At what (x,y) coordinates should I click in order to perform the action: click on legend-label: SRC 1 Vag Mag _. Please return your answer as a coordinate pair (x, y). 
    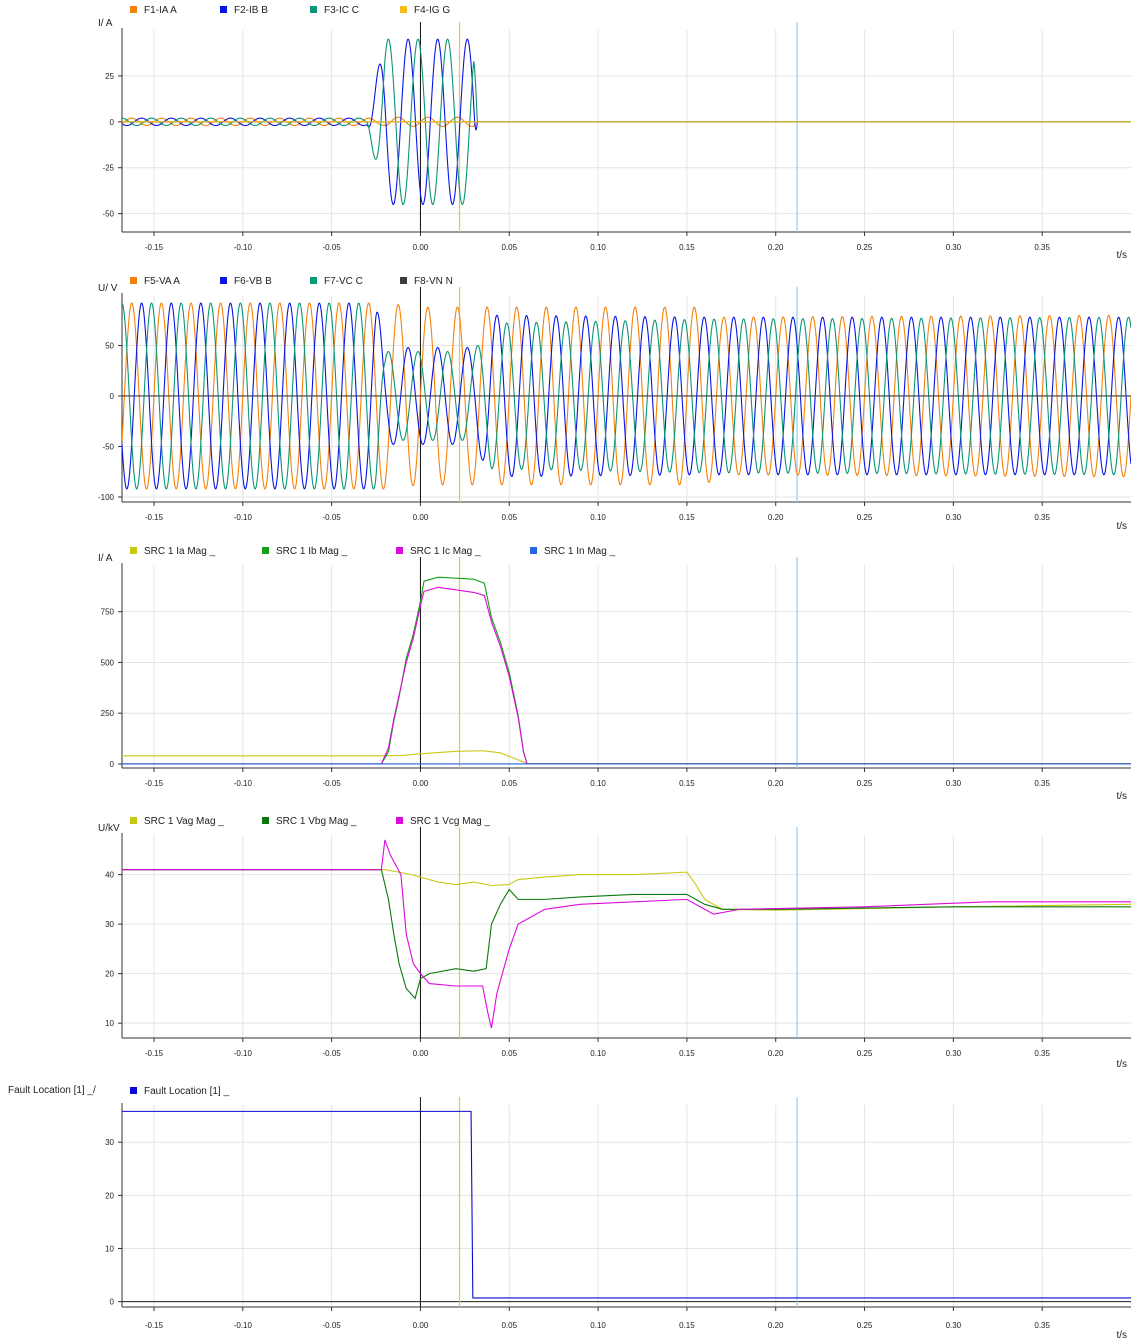
    Looking at the image, I should click on (184, 821).